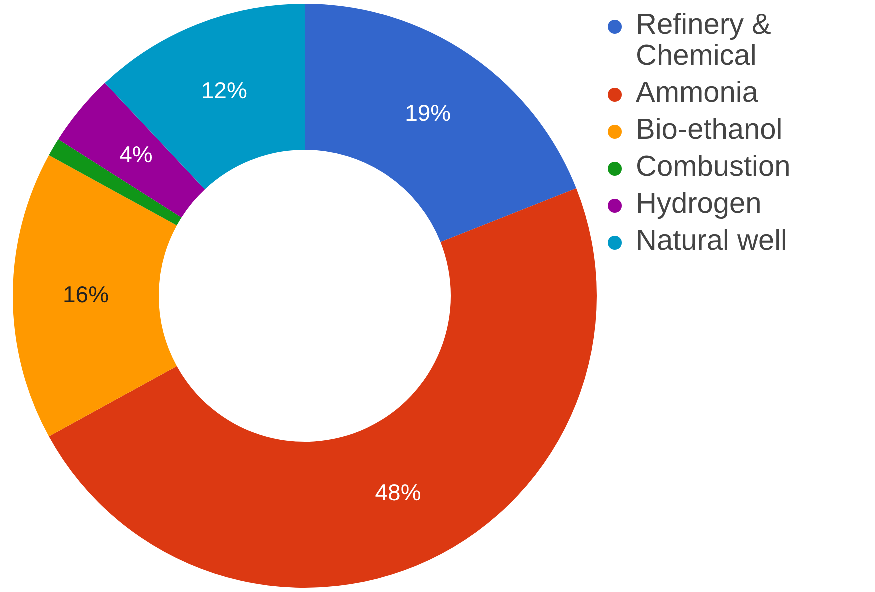 Image resolution: width=875 pixels, height=592 pixels. I want to click on legend-label: Bio-ethanol, so click(709, 130).